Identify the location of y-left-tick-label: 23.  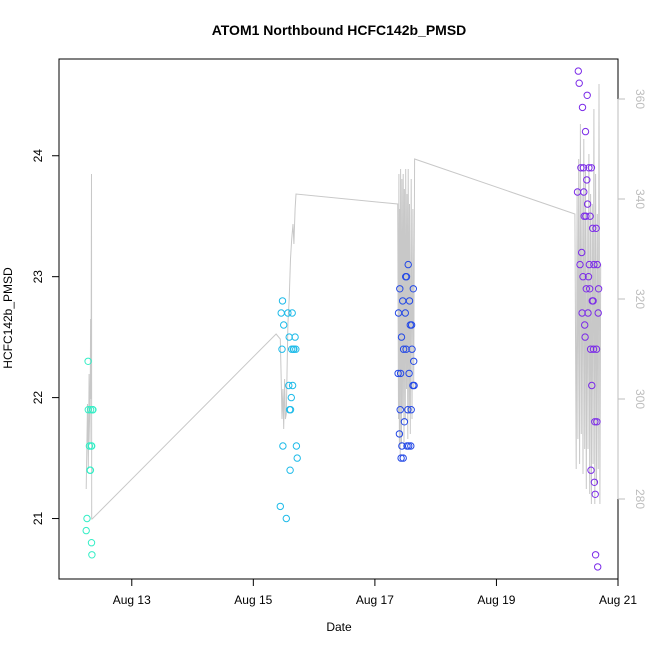
(38, 277).